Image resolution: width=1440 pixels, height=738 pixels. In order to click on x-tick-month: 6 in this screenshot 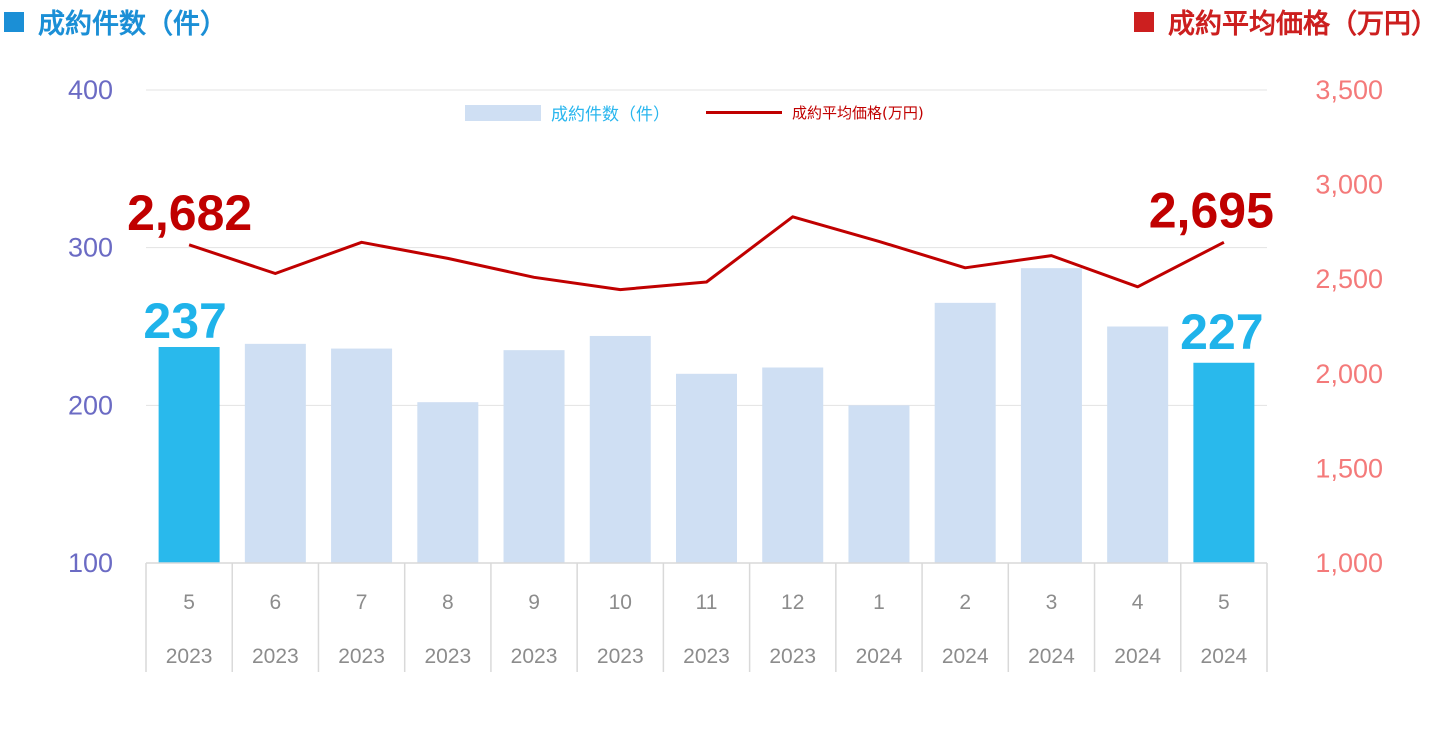, I will do `click(276, 602)`.